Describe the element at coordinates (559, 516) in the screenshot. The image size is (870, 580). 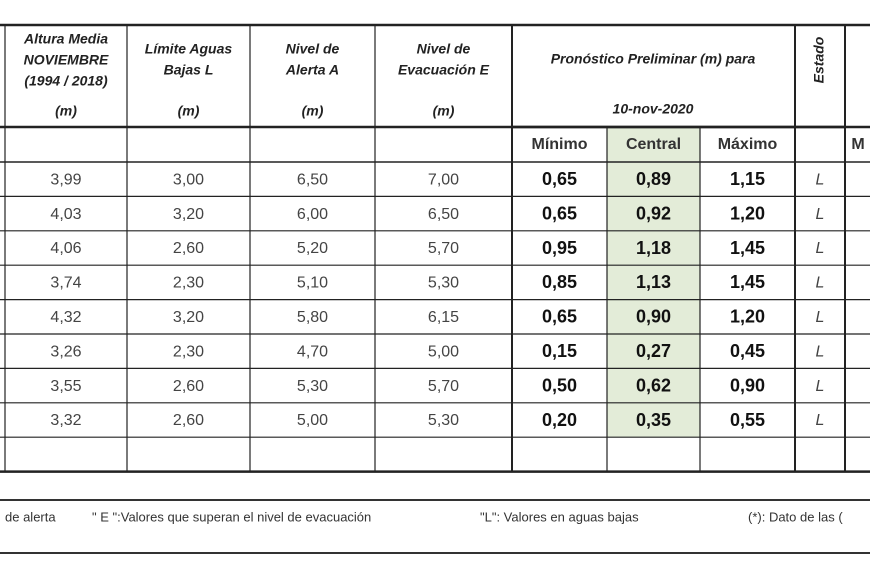
I see `footer-note: "L": Valores en aguas bajas` at that location.